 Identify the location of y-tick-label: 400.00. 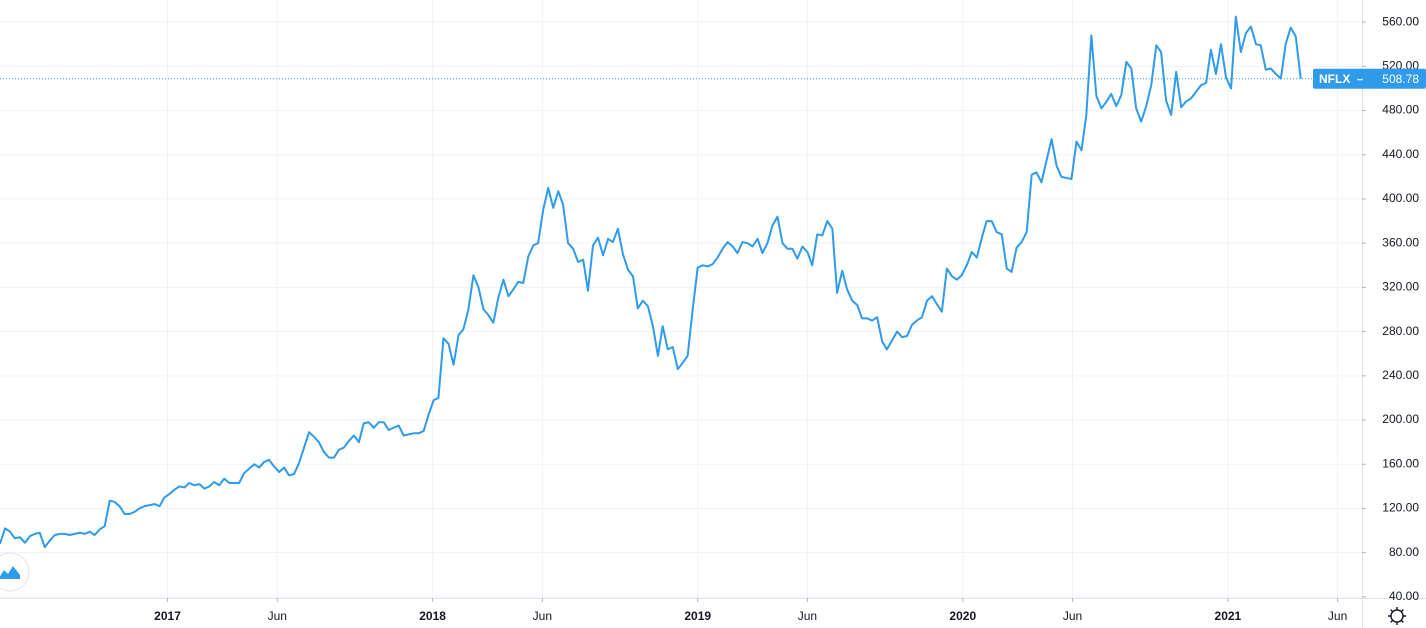
(1400, 198).